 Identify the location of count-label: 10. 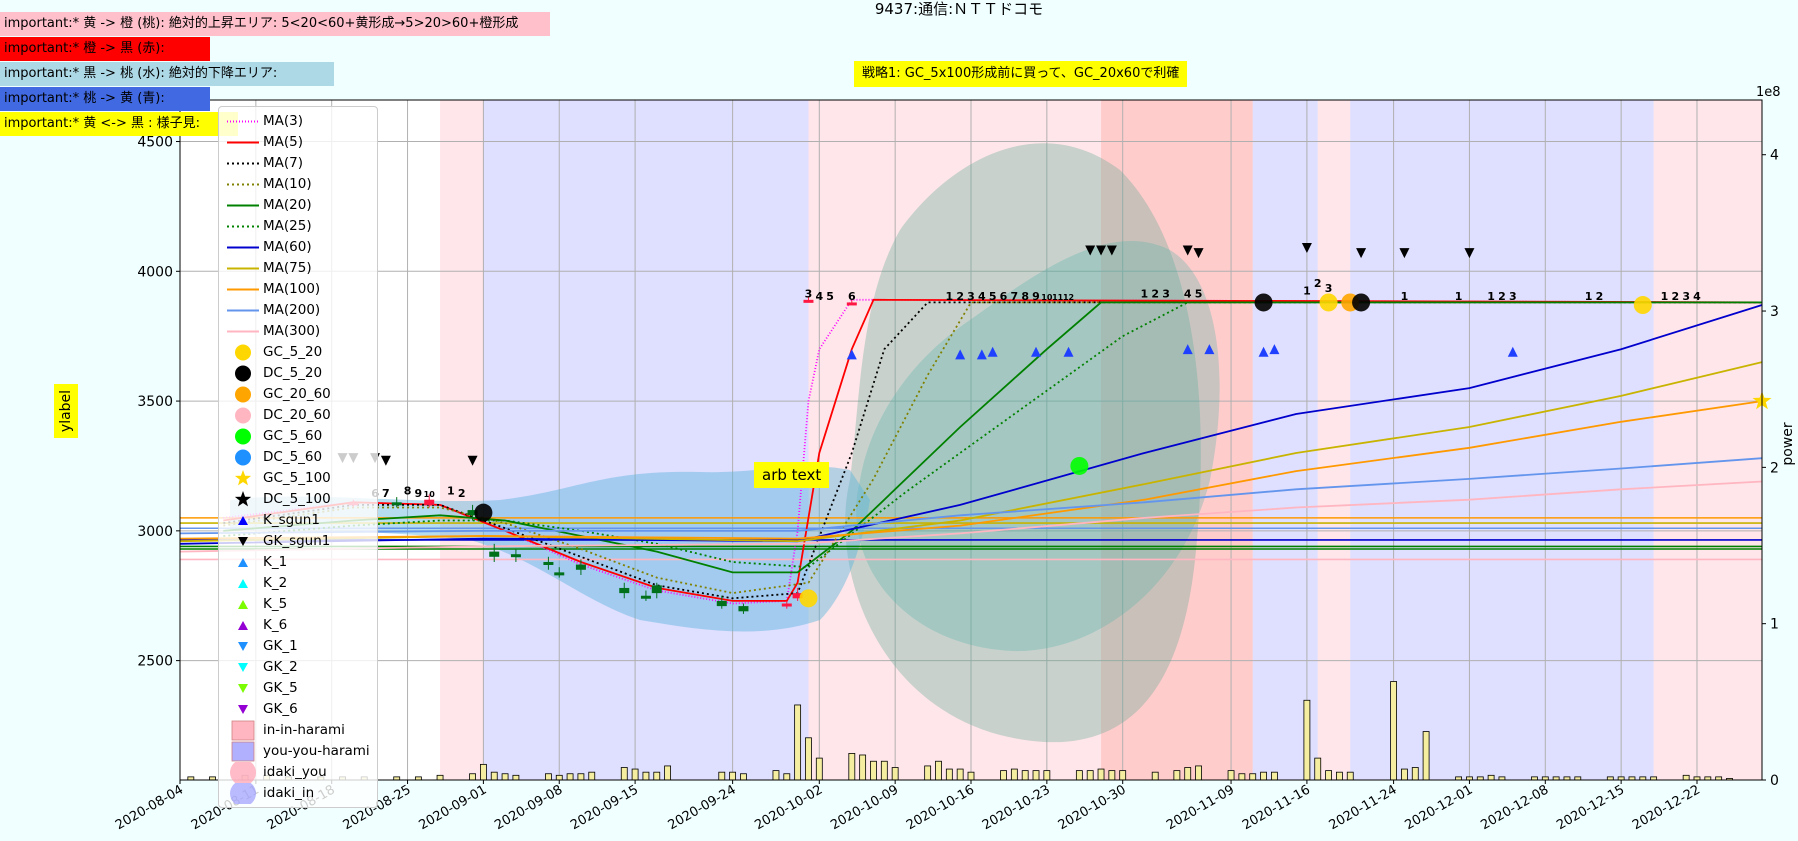
(430, 494).